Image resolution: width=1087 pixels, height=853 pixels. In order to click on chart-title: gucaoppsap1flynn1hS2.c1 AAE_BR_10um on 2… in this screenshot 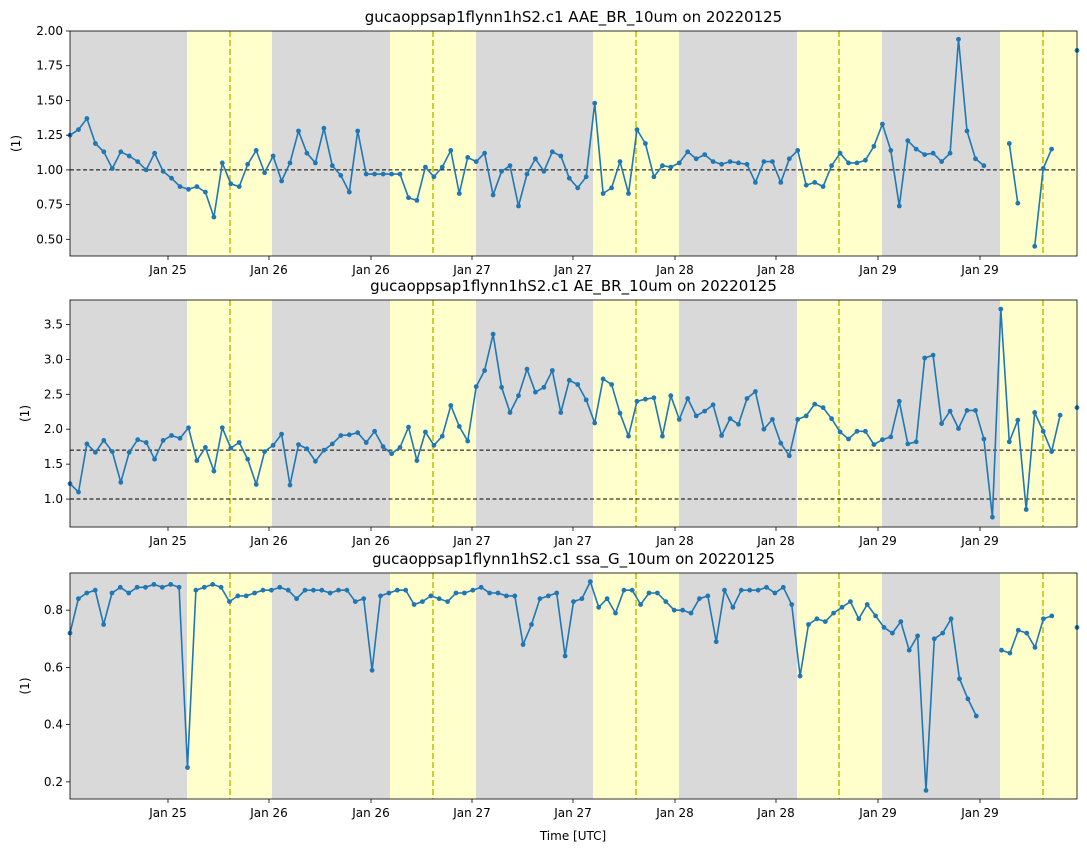, I will do `click(573, 17)`.